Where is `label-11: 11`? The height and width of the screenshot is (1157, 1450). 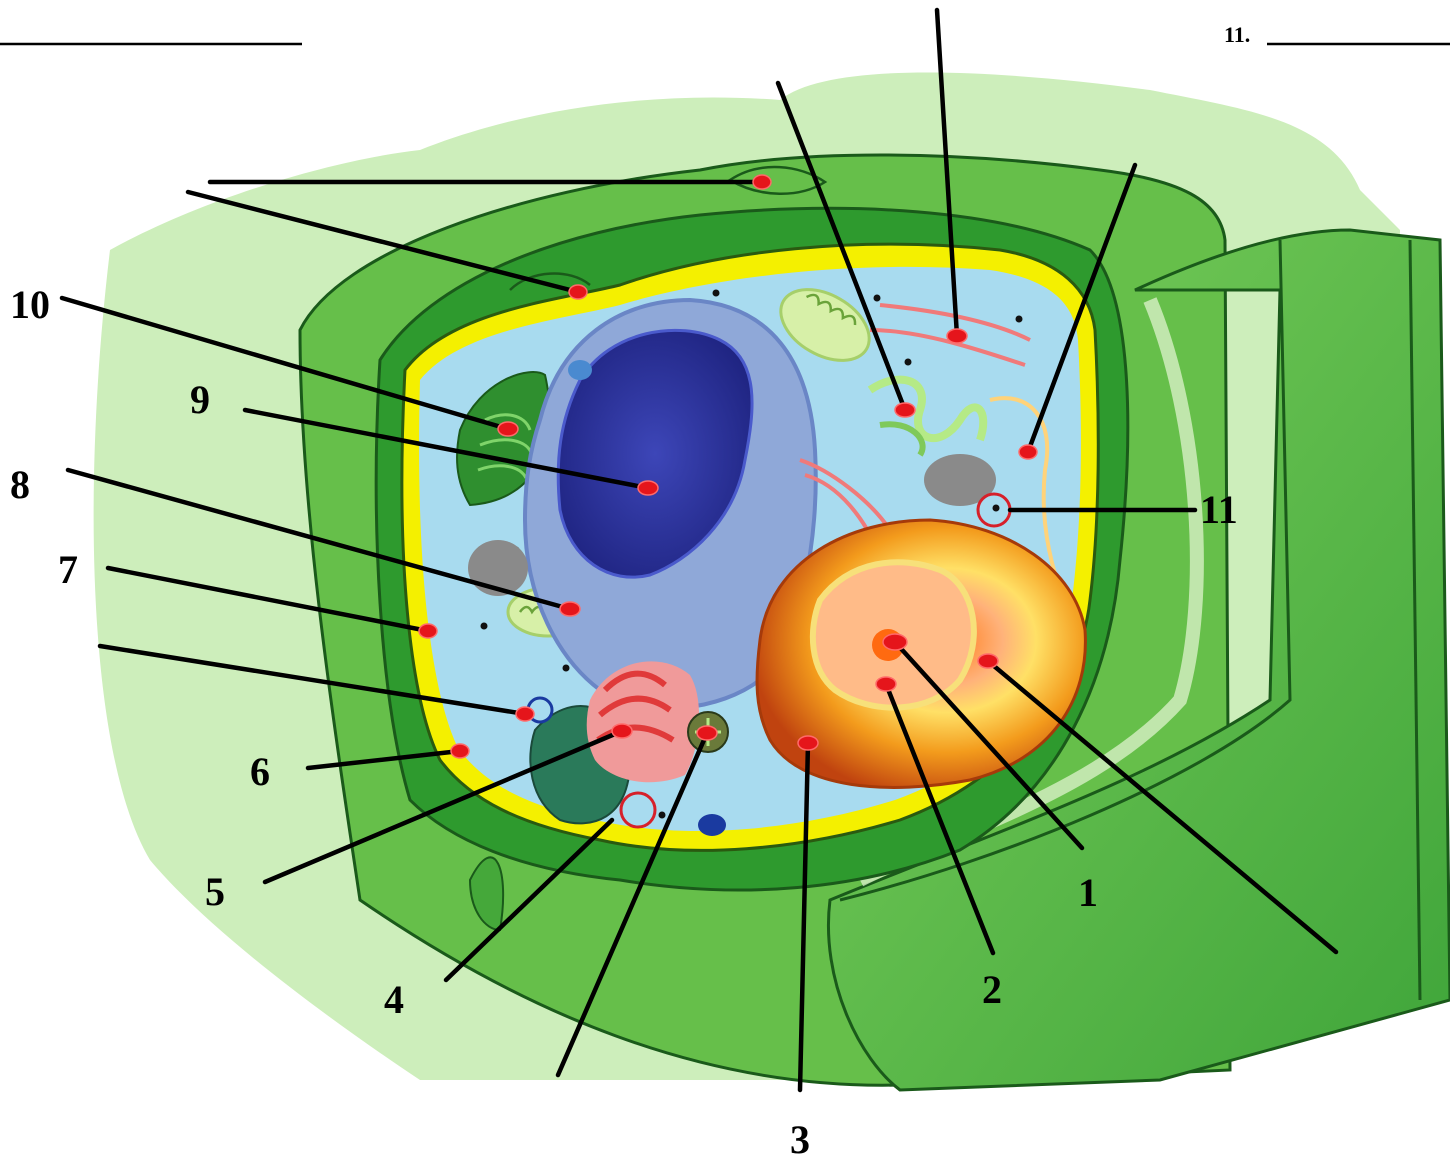 label-11: 11 is located at coordinates (1219, 509).